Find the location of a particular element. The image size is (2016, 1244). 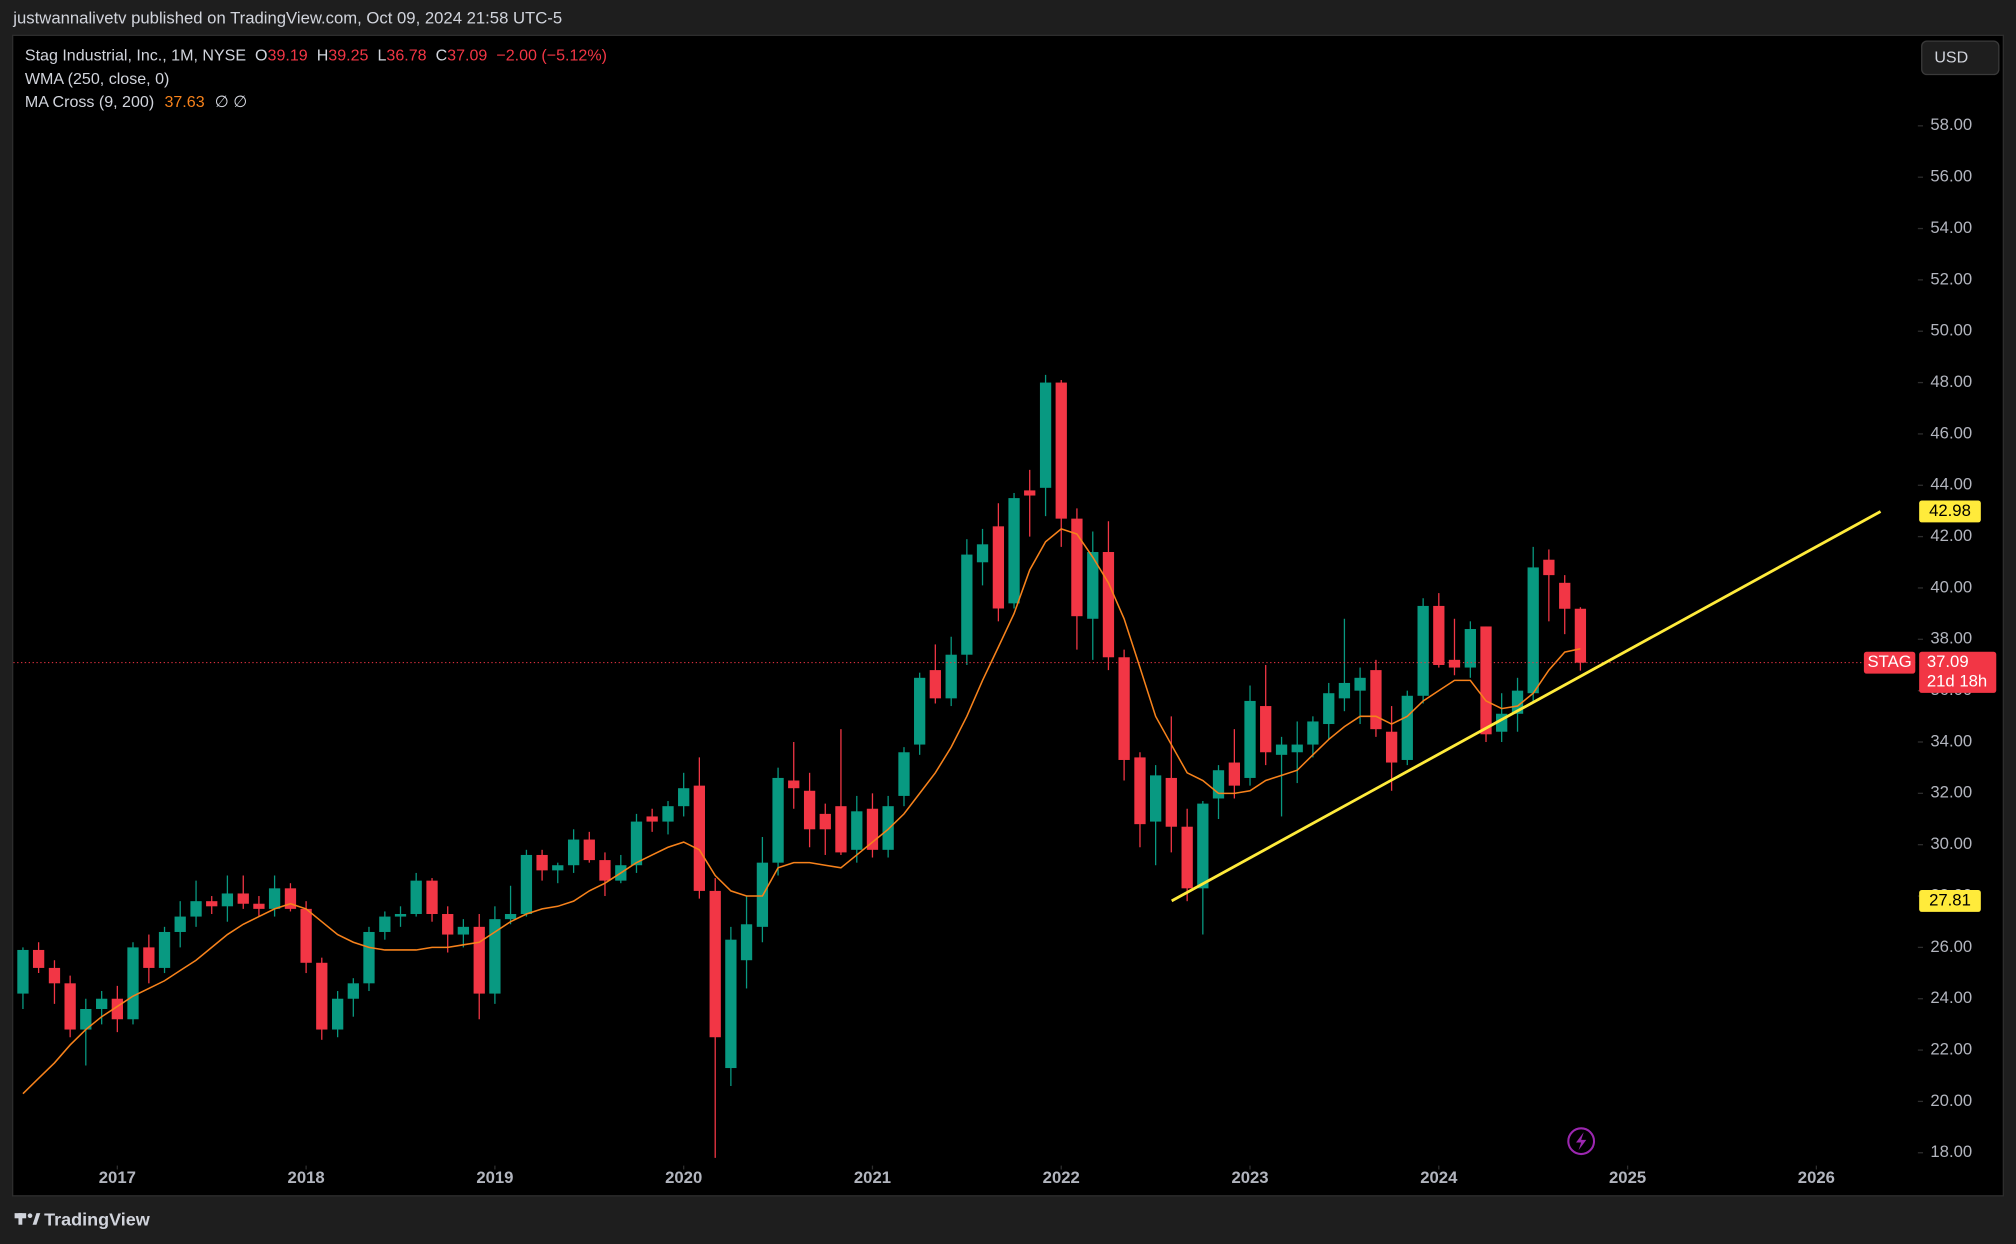

y-tick-label: 48.00 is located at coordinates (1951, 381).